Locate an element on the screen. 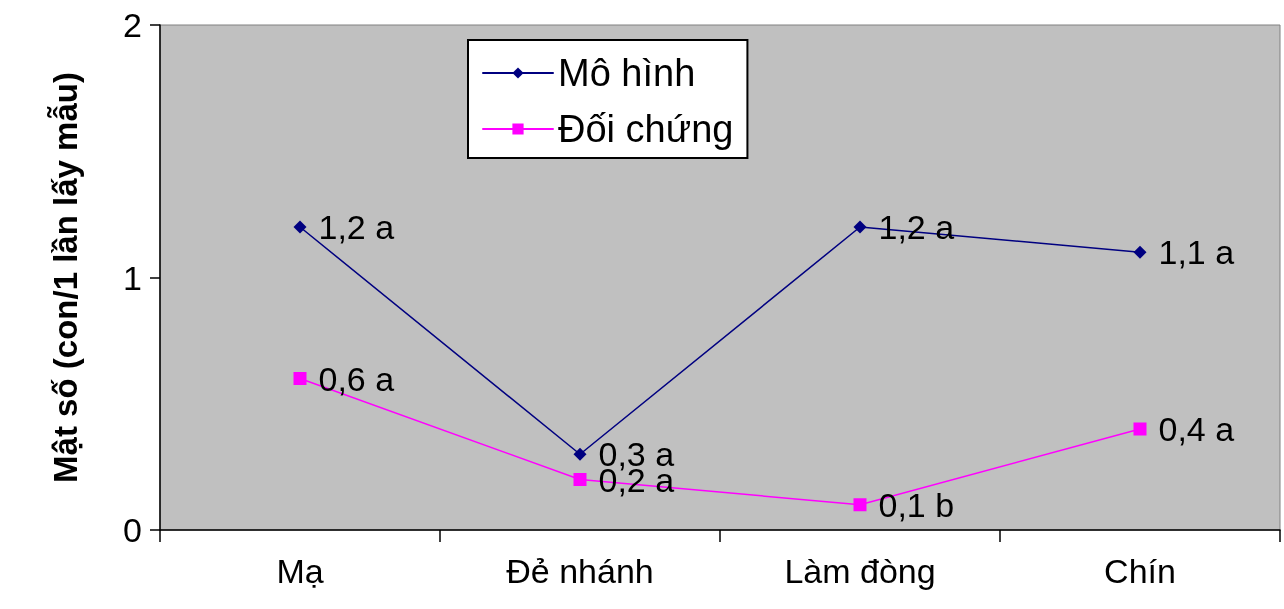 The height and width of the screenshot is (609, 1284). data-label: 0,6 a is located at coordinates (356, 378).